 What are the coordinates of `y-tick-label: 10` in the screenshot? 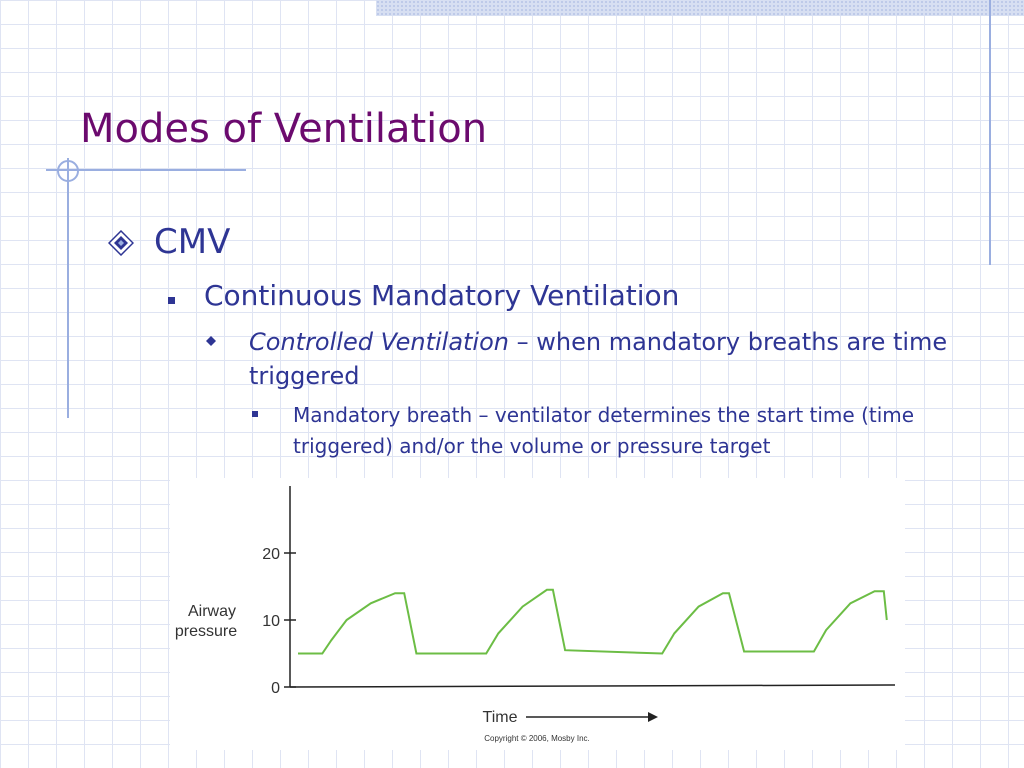 It's located at (271, 621).